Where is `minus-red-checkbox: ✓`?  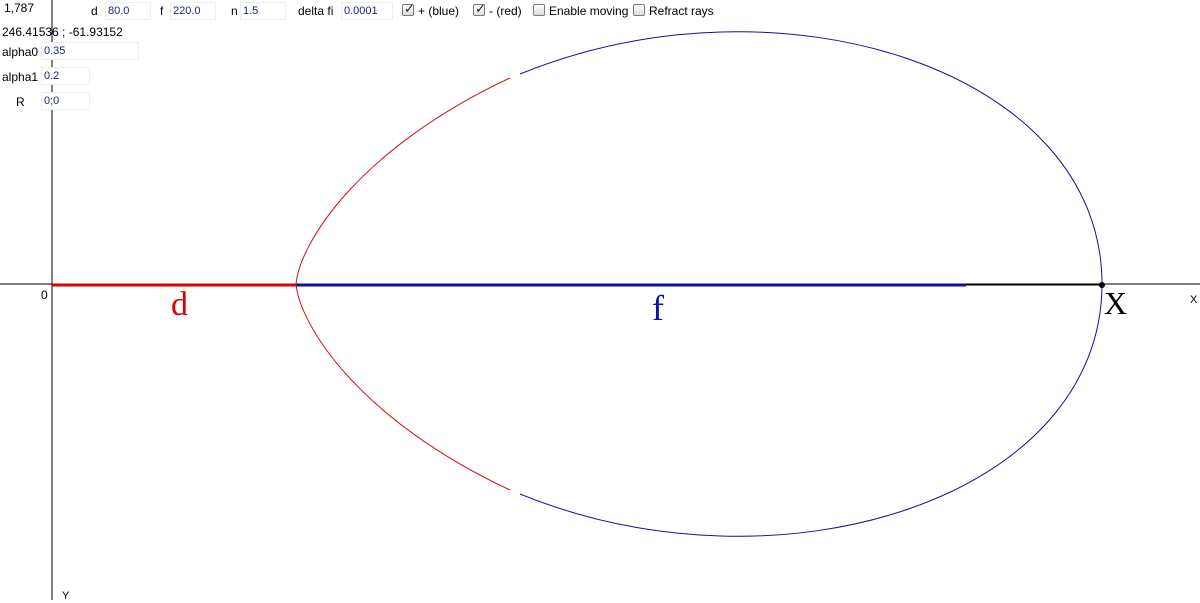
minus-red-checkbox: ✓ is located at coordinates (479, 8).